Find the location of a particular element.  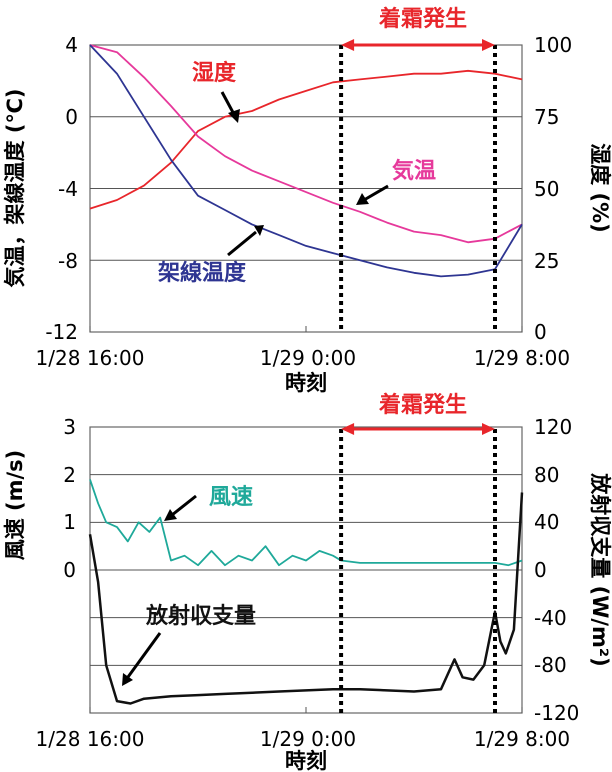

top-ytick-left-2: 0 is located at coordinates (71, 117).